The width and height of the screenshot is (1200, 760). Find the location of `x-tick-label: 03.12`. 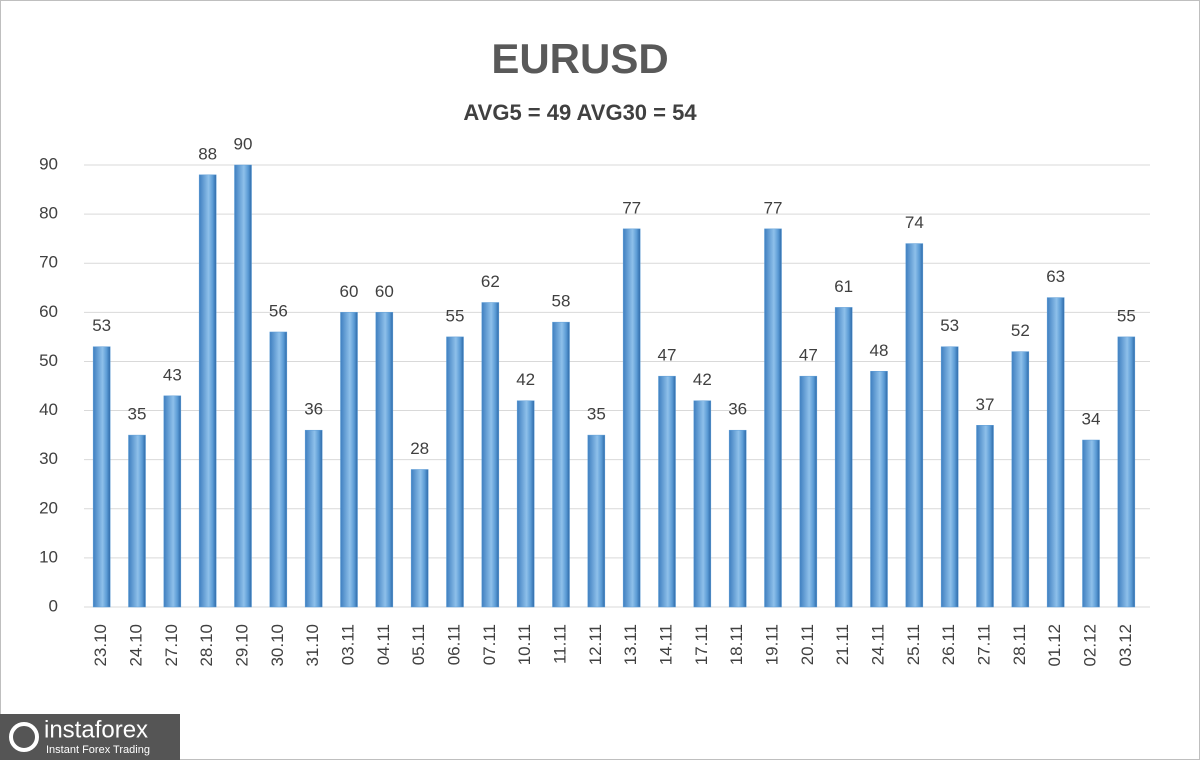

x-tick-label: 03.12 is located at coordinates (1125, 645).